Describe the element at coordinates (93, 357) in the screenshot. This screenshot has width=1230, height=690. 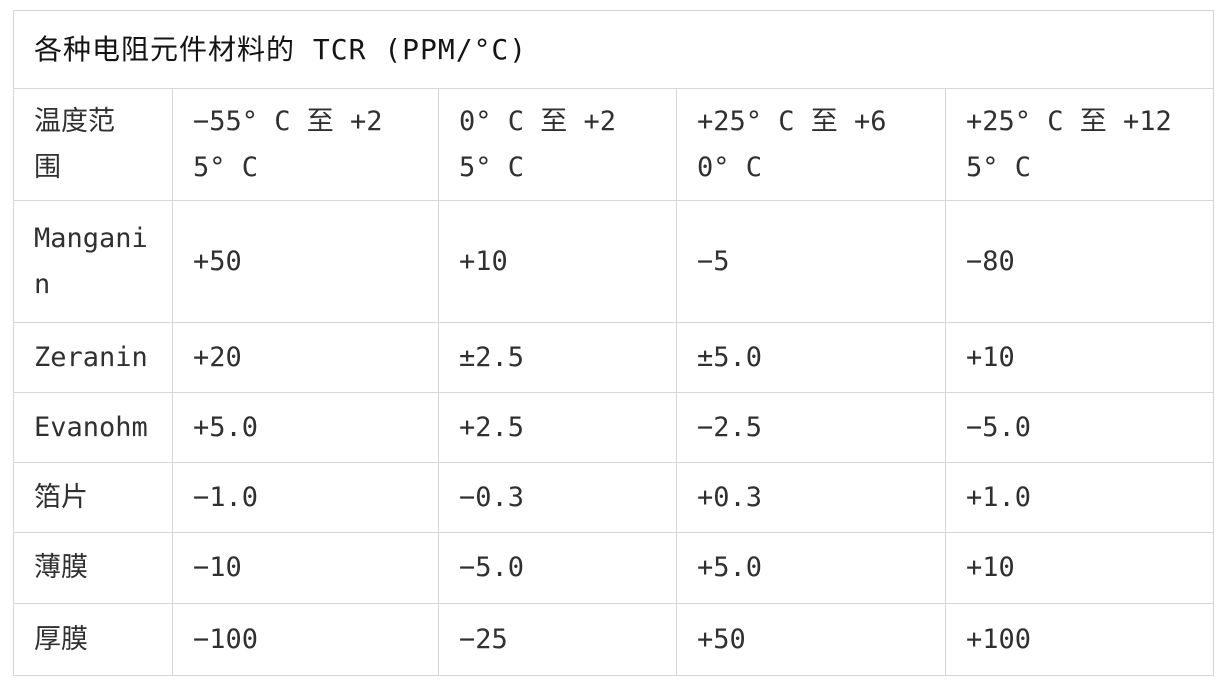
I see `material-cell: Zeranin` at that location.